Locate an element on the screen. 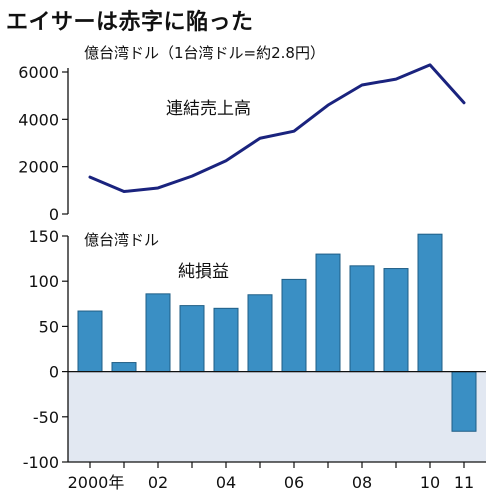  bar-y-tick-label: -100 is located at coordinates (41, 462).